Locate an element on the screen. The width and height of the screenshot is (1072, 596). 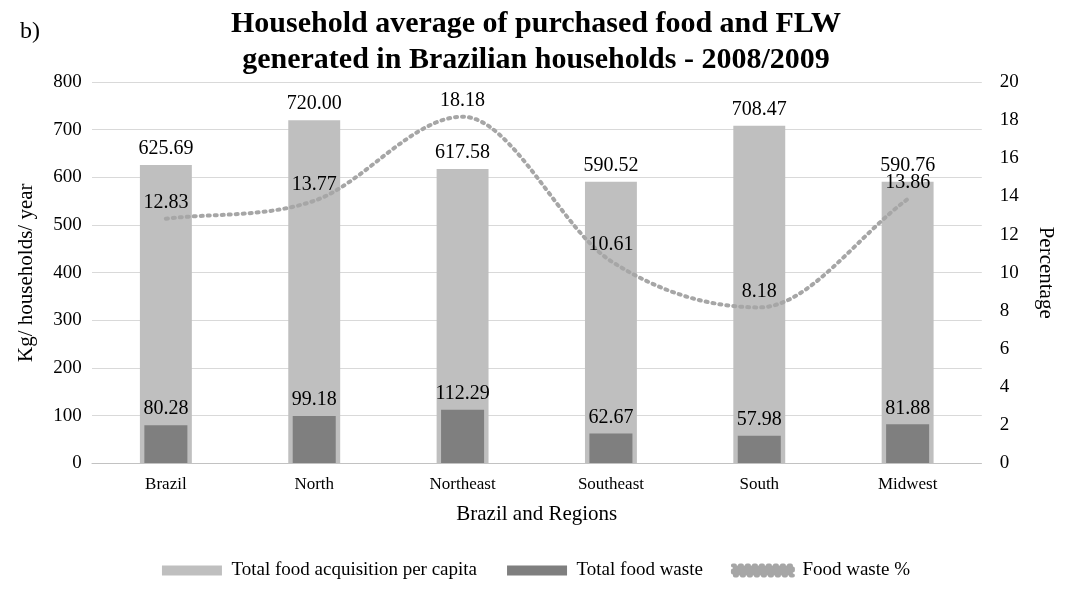
y-tick-label: 200 is located at coordinates (67, 367).